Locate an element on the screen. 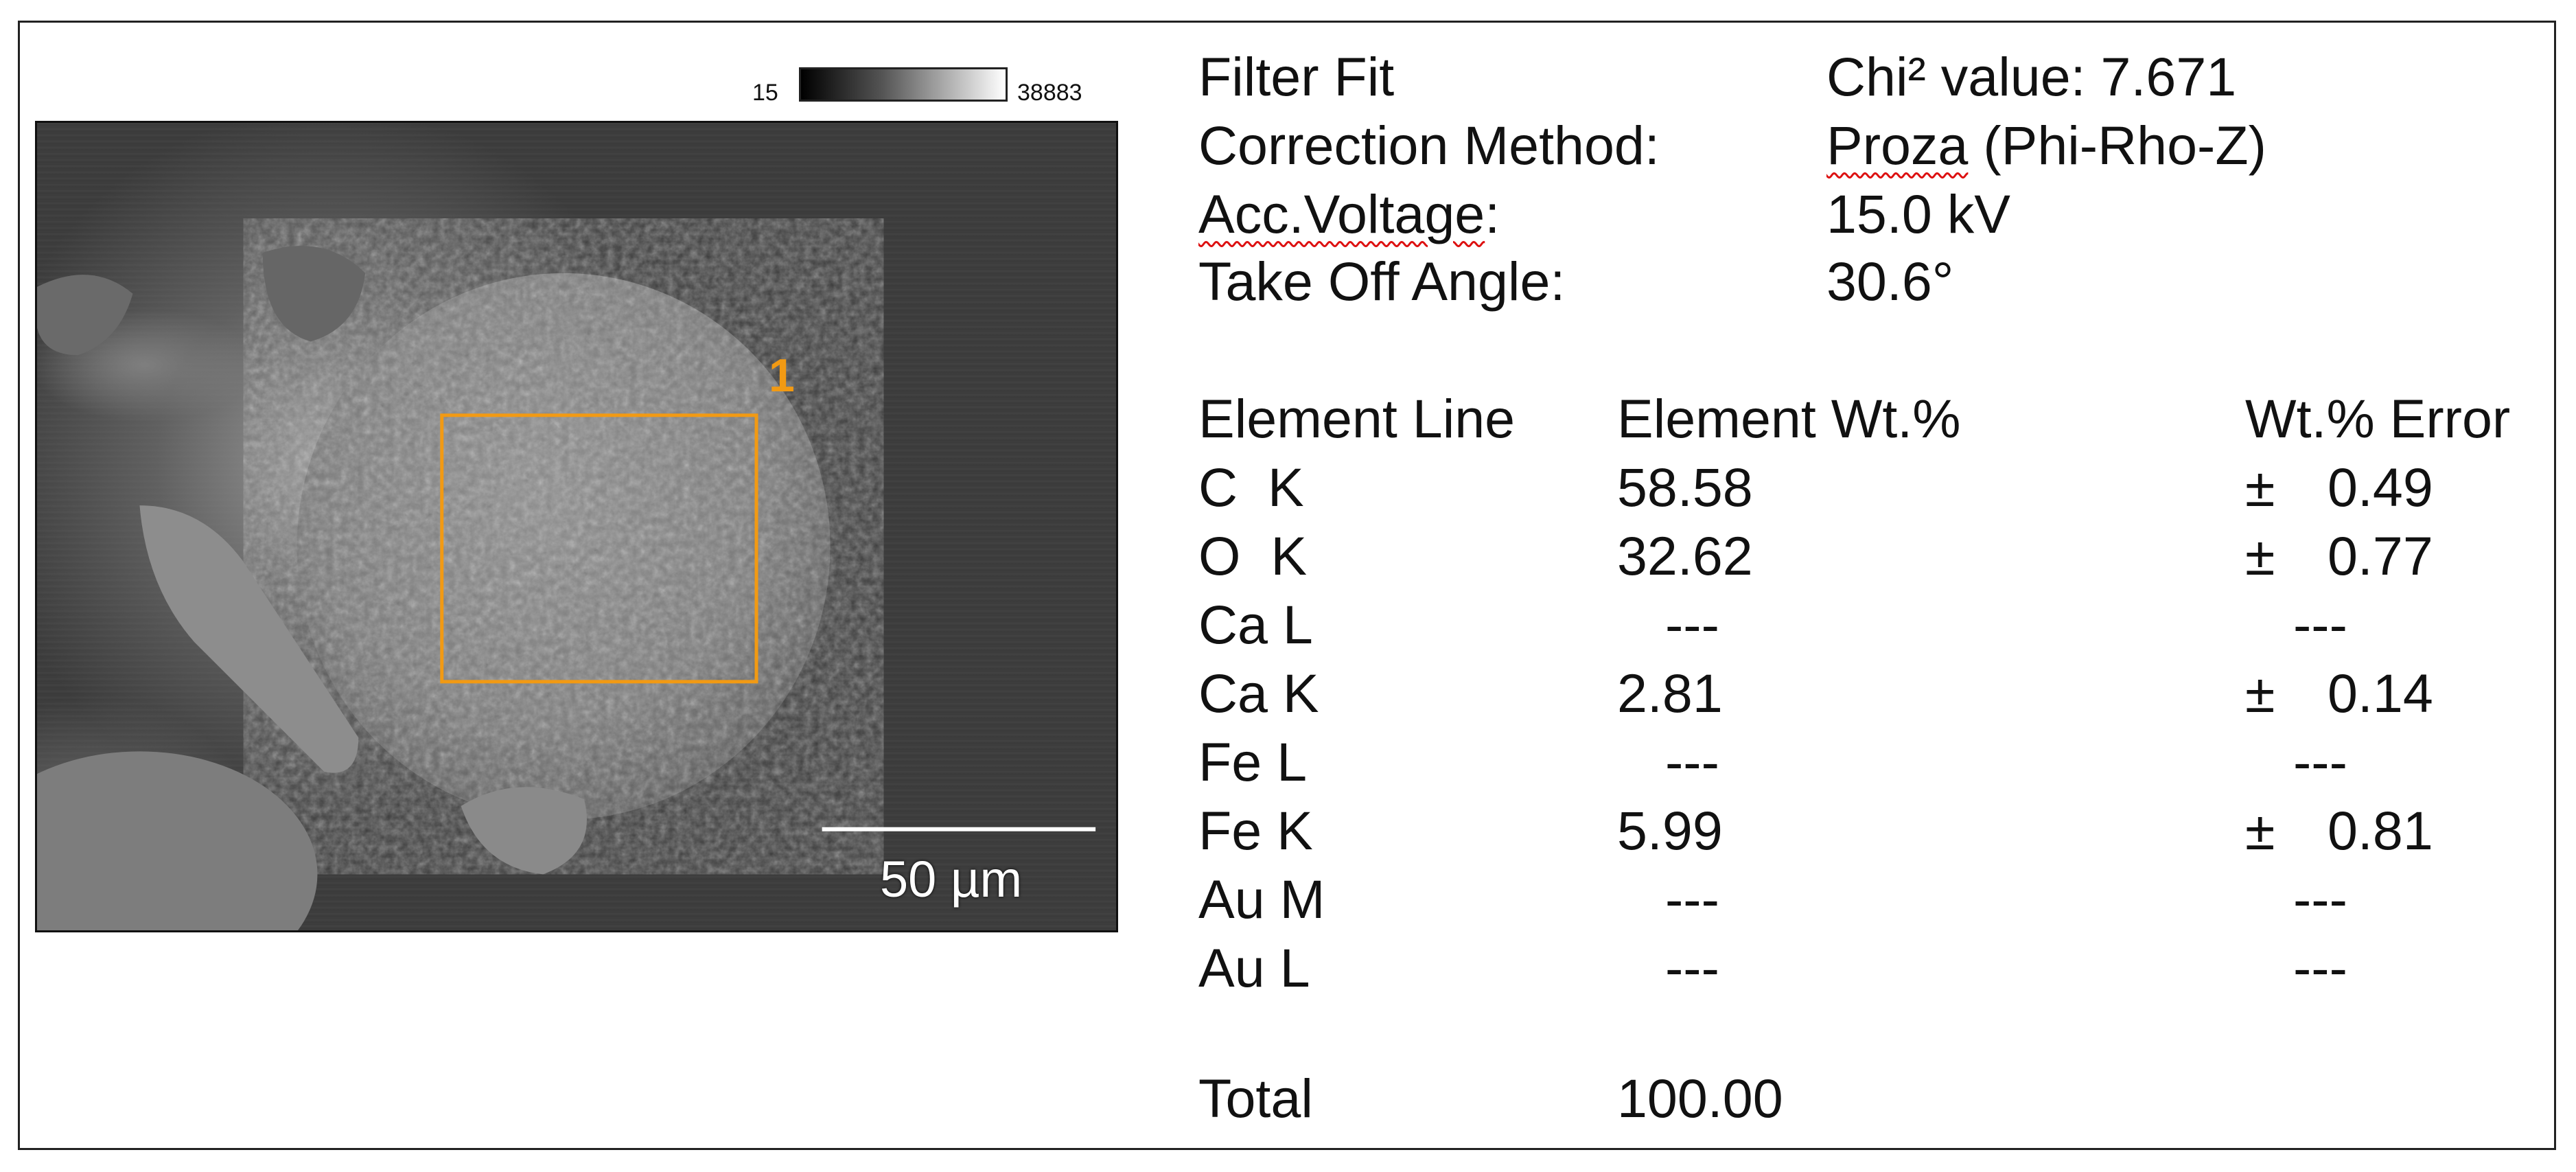  gradient-max-label: 38883 is located at coordinates (1049, 93).